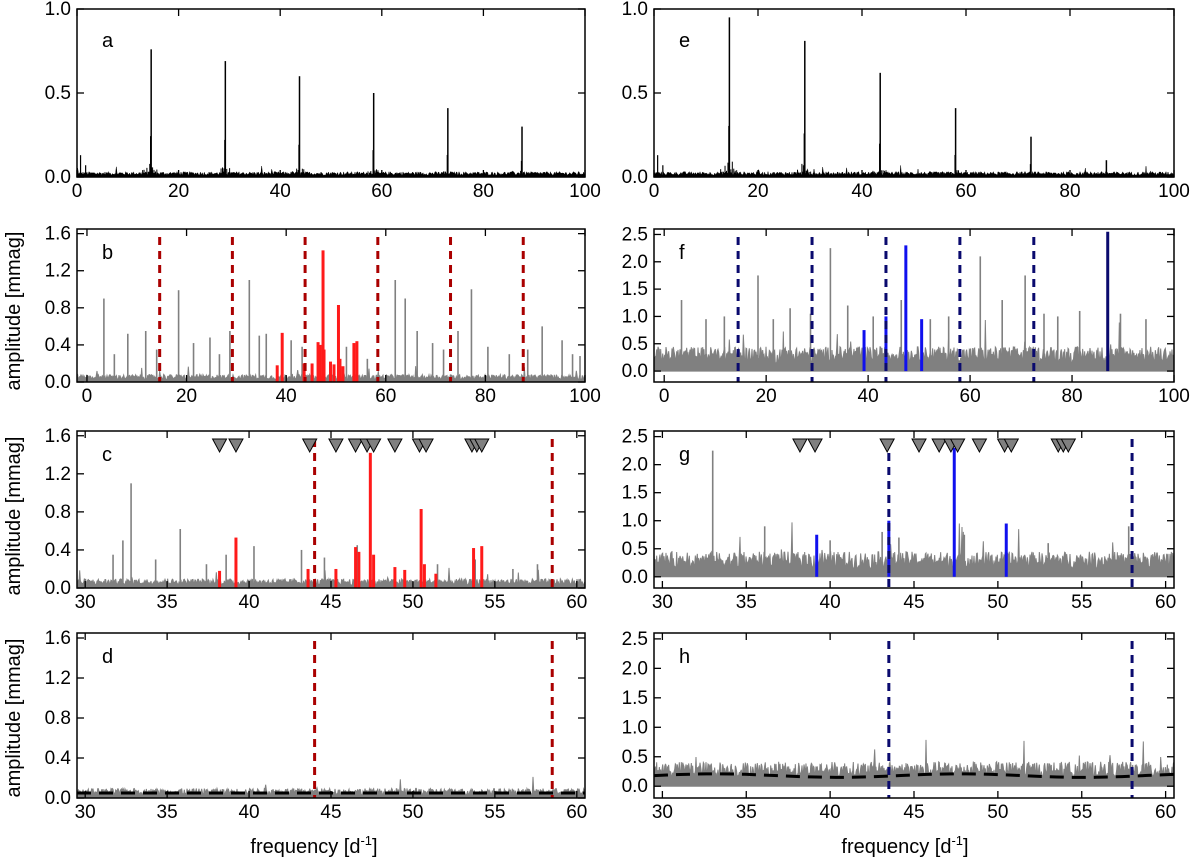  Describe the element at coordinates (331, 513) in the screenshot. I see `plot-area-c` at that location.